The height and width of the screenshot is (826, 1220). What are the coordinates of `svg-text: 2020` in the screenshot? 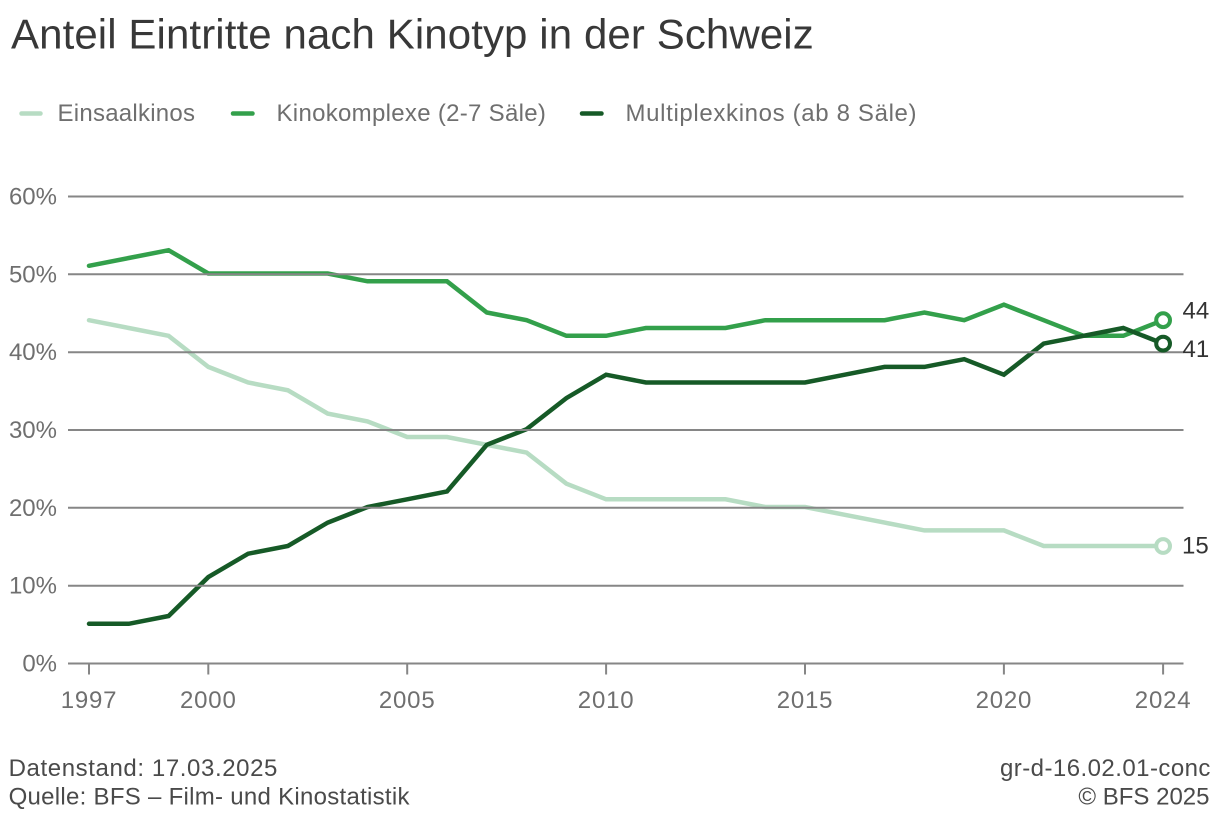 It's located at (1004, 700).